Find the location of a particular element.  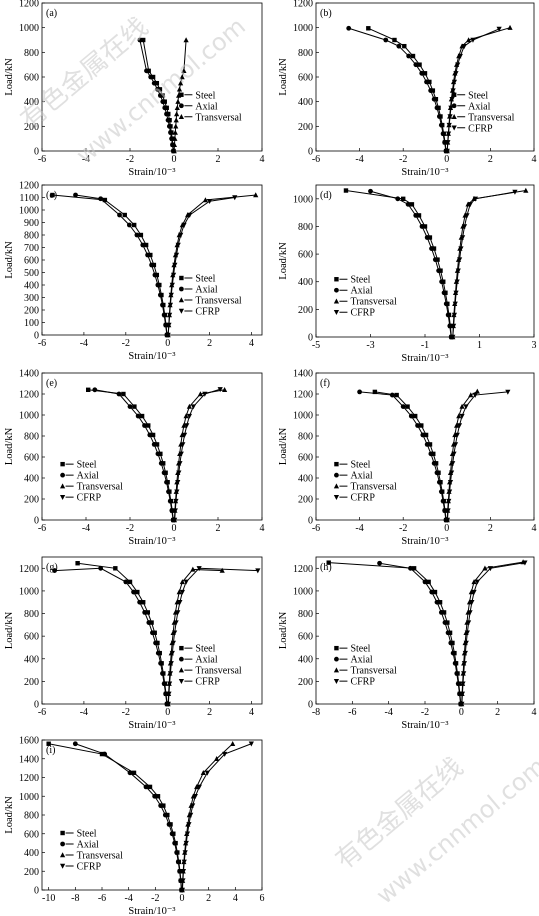

x-tick-label: 4 is located at coordinates (262, 159).